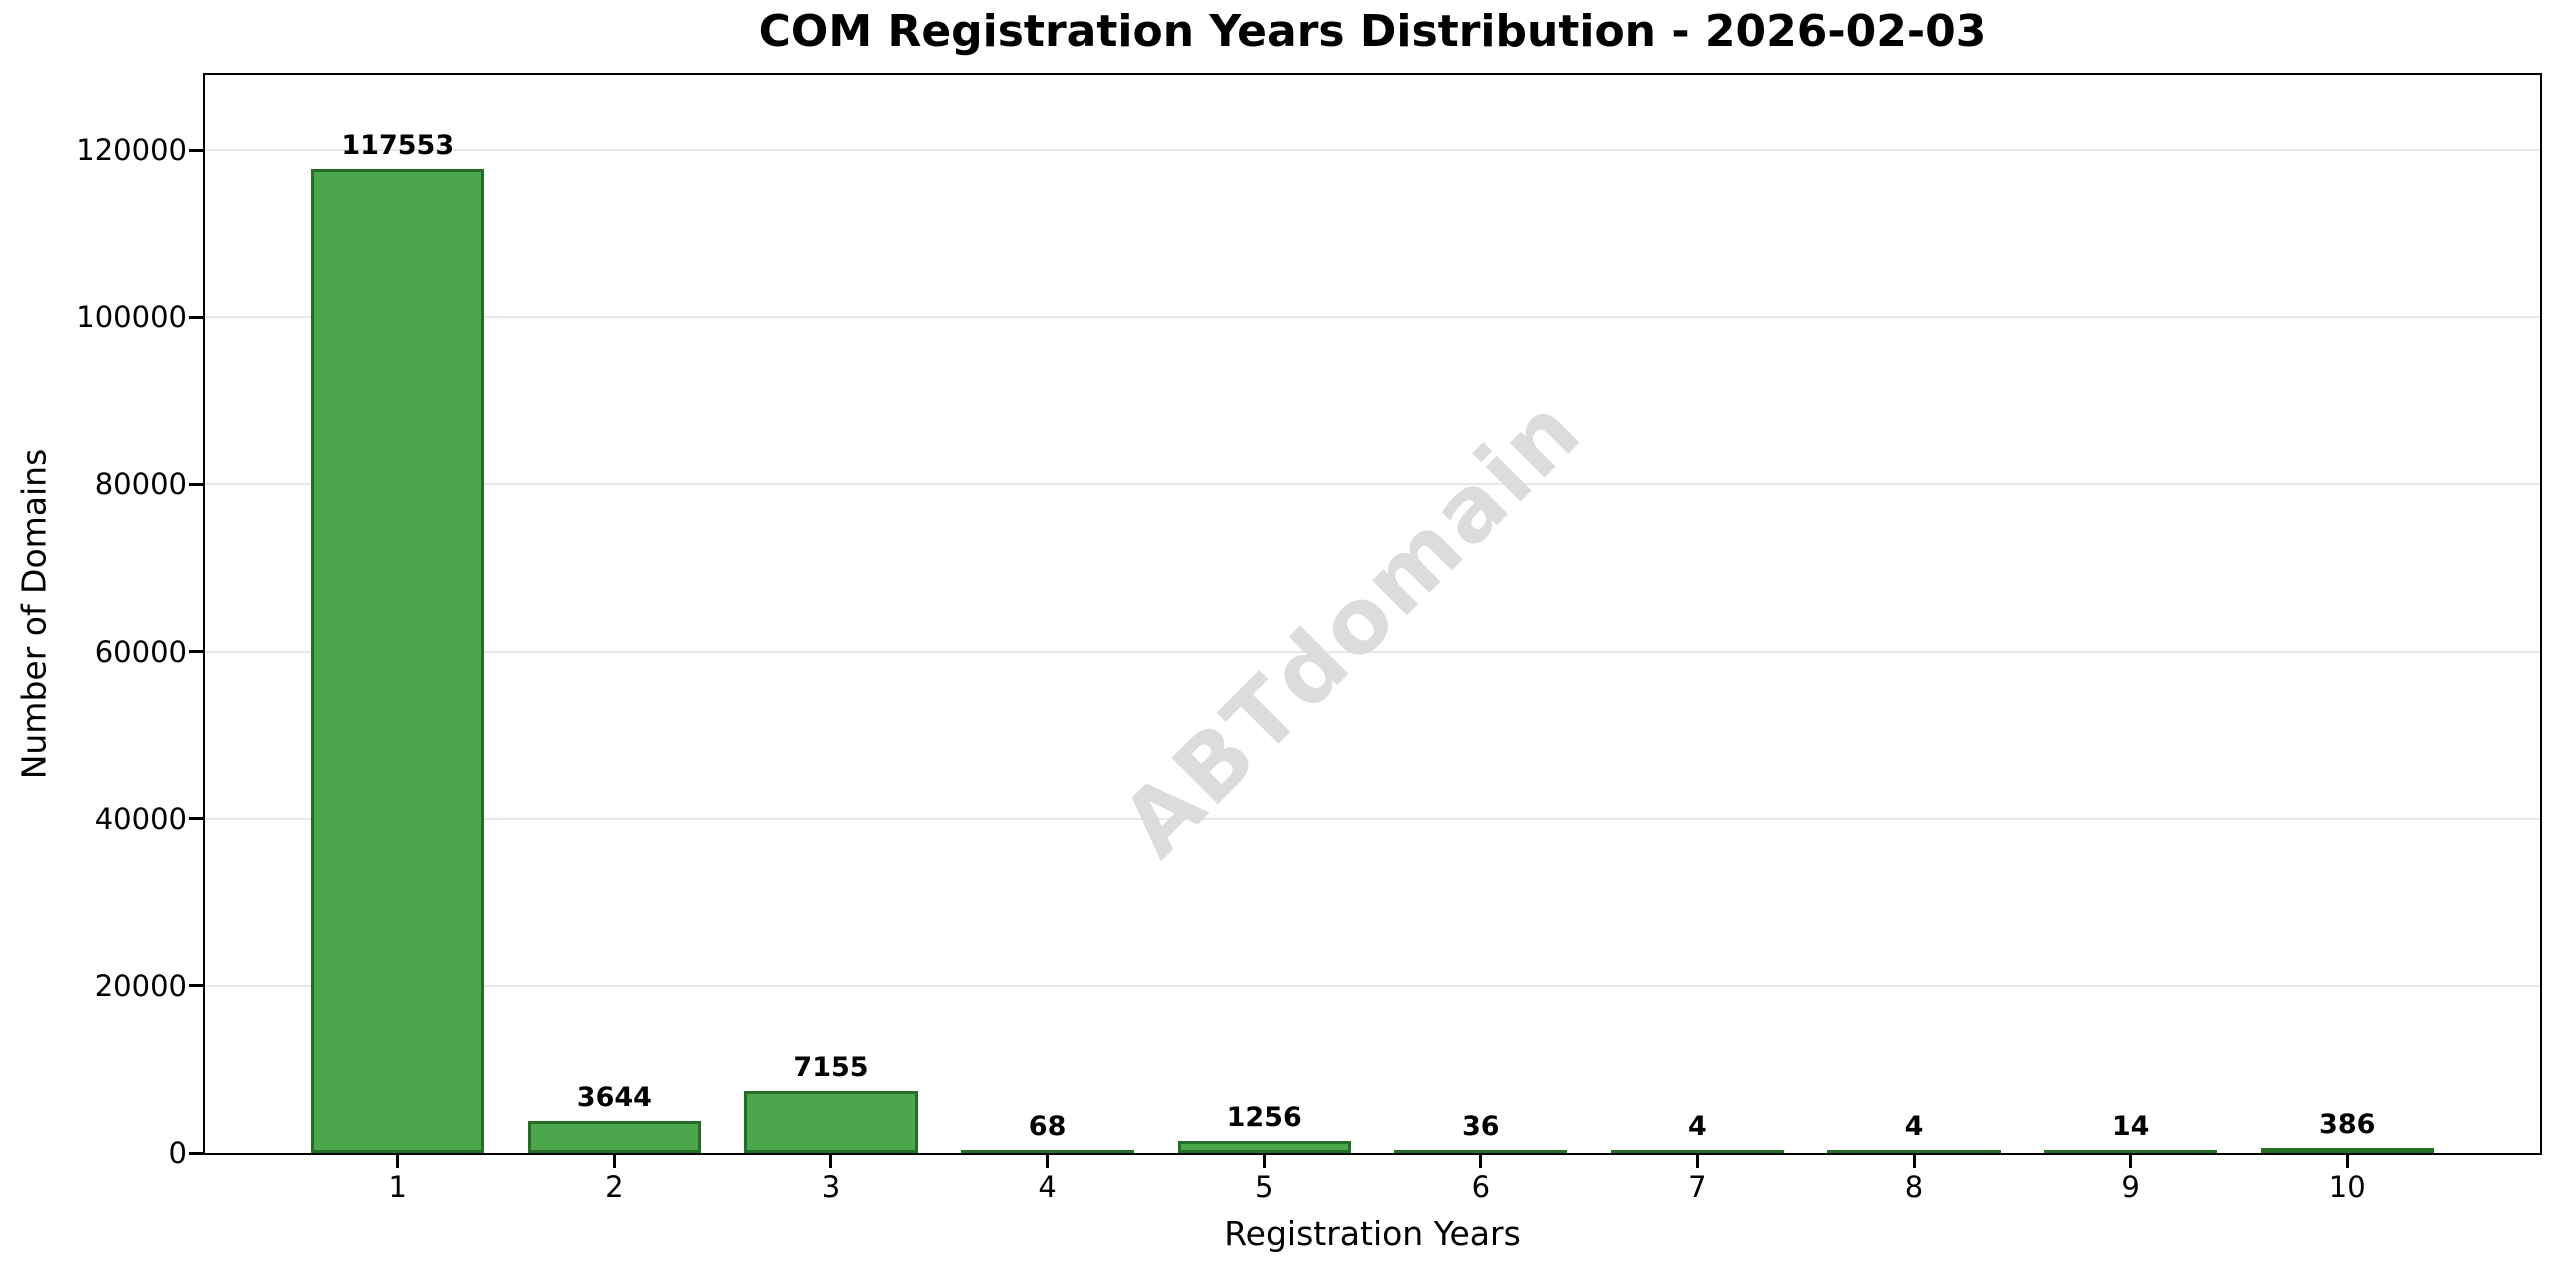  Describe the element at coordinates (1697, 1187) in the screenshot. I see `x-tick-label: 7` at that location.